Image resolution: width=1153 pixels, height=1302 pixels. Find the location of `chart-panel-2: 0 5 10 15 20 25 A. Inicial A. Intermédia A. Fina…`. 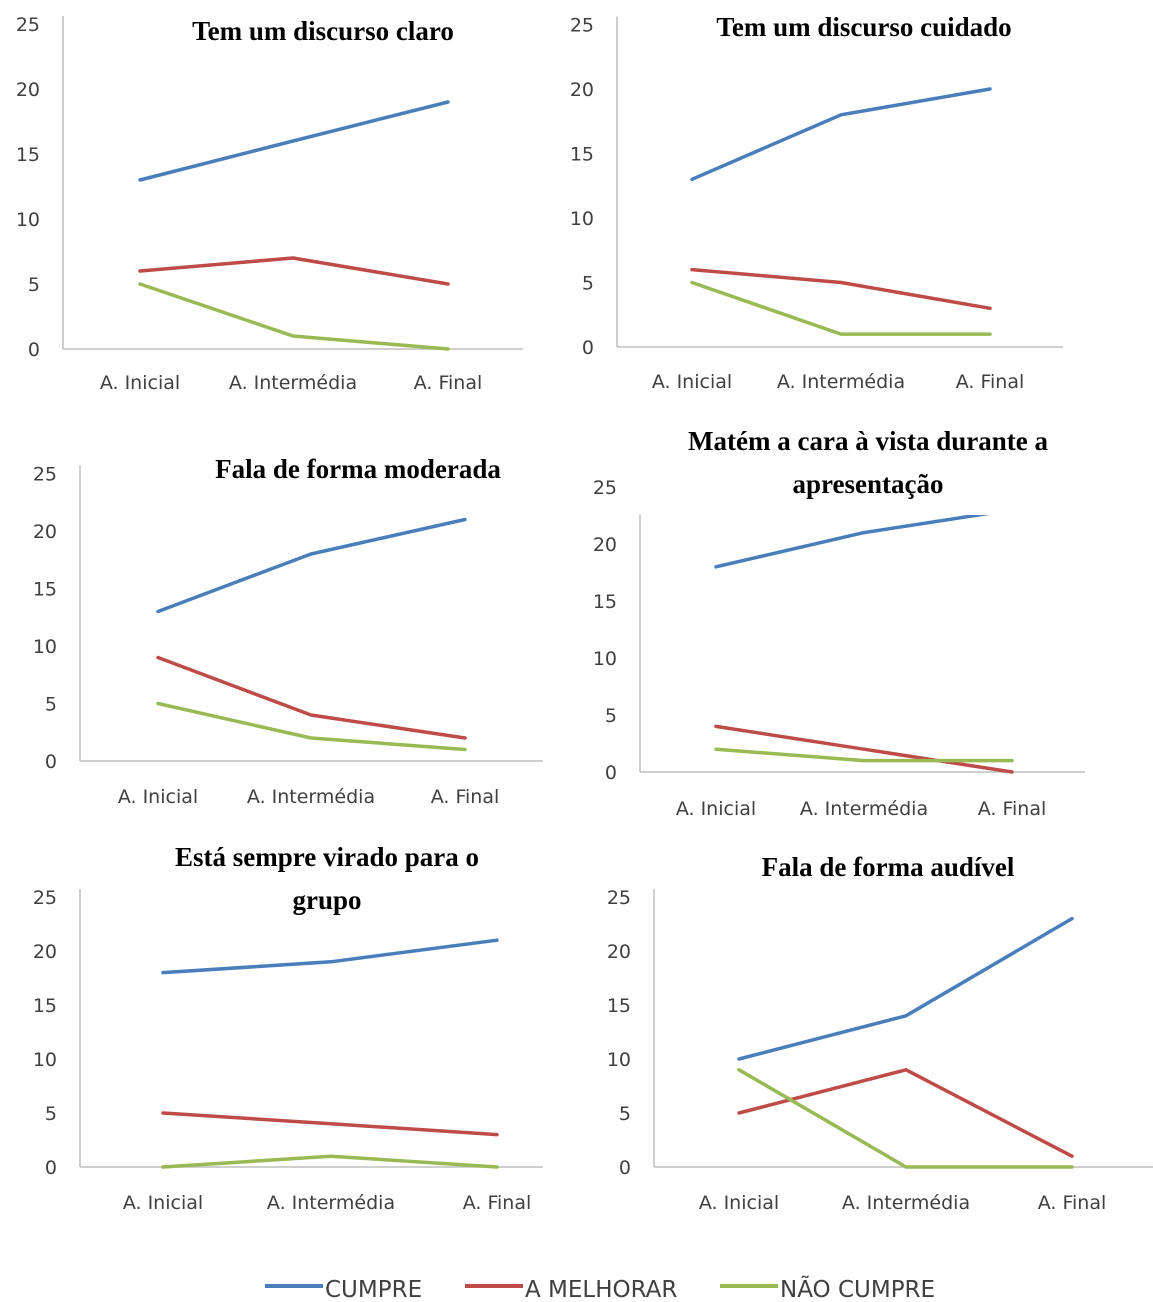

chart-panel-2: 0 5 10 15 20 25 A. Inicial A. Intermédia A. Fina… is located at coordinates (816, 202).